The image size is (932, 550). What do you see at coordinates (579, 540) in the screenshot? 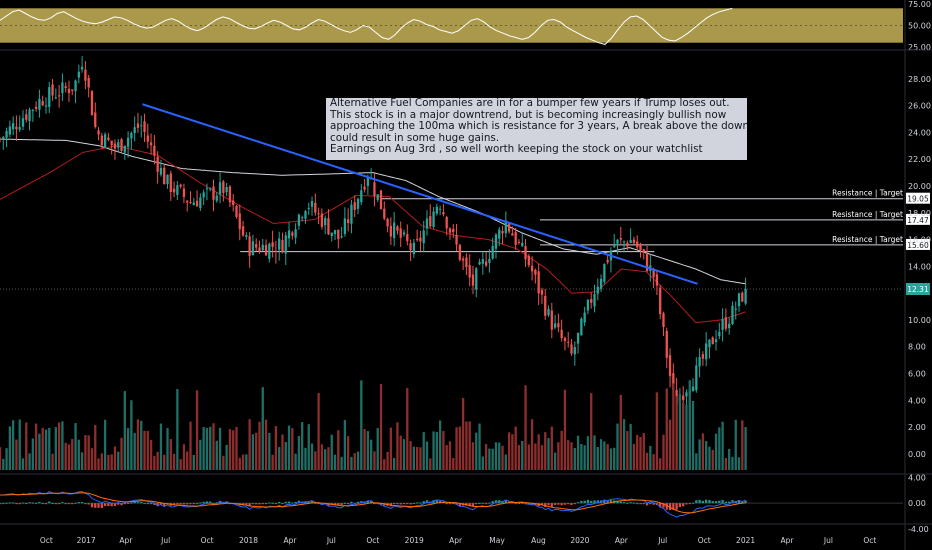
I see `x-tick-label: 2020` at bounding box center [579, 540].